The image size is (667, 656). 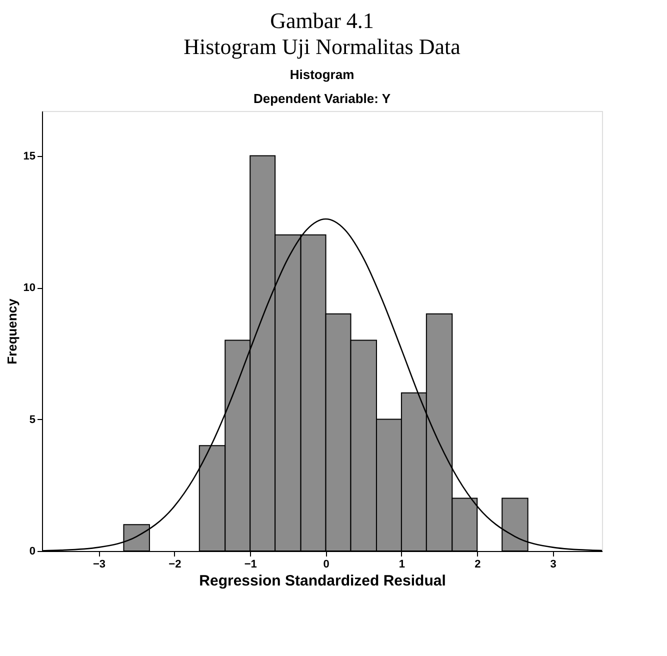 What do you see at coordinates (322, 86) in the screenshot?
I see `chart-subtitle: Histogram Dependent Variable: Y` at bounding box center [322, 86].